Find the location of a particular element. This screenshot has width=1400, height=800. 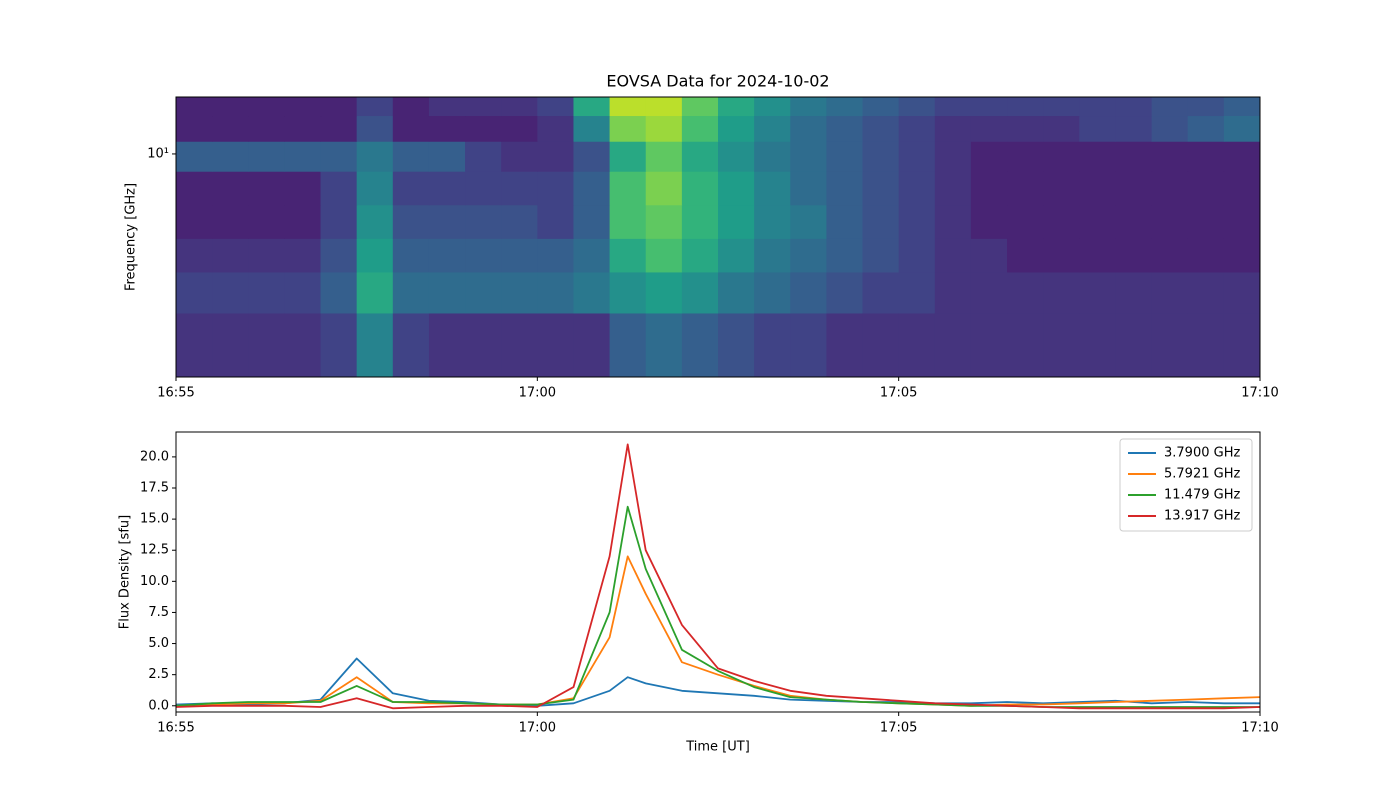

y-tick-label: 12.5 is located at coordinates (154, 550).